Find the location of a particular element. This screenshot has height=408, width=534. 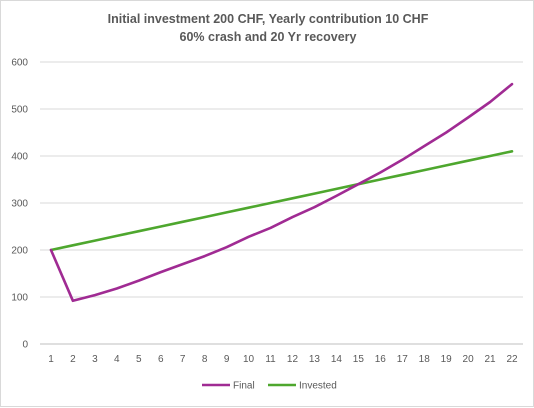

x-tick-label: 13 is located at coordinates (315, 359).